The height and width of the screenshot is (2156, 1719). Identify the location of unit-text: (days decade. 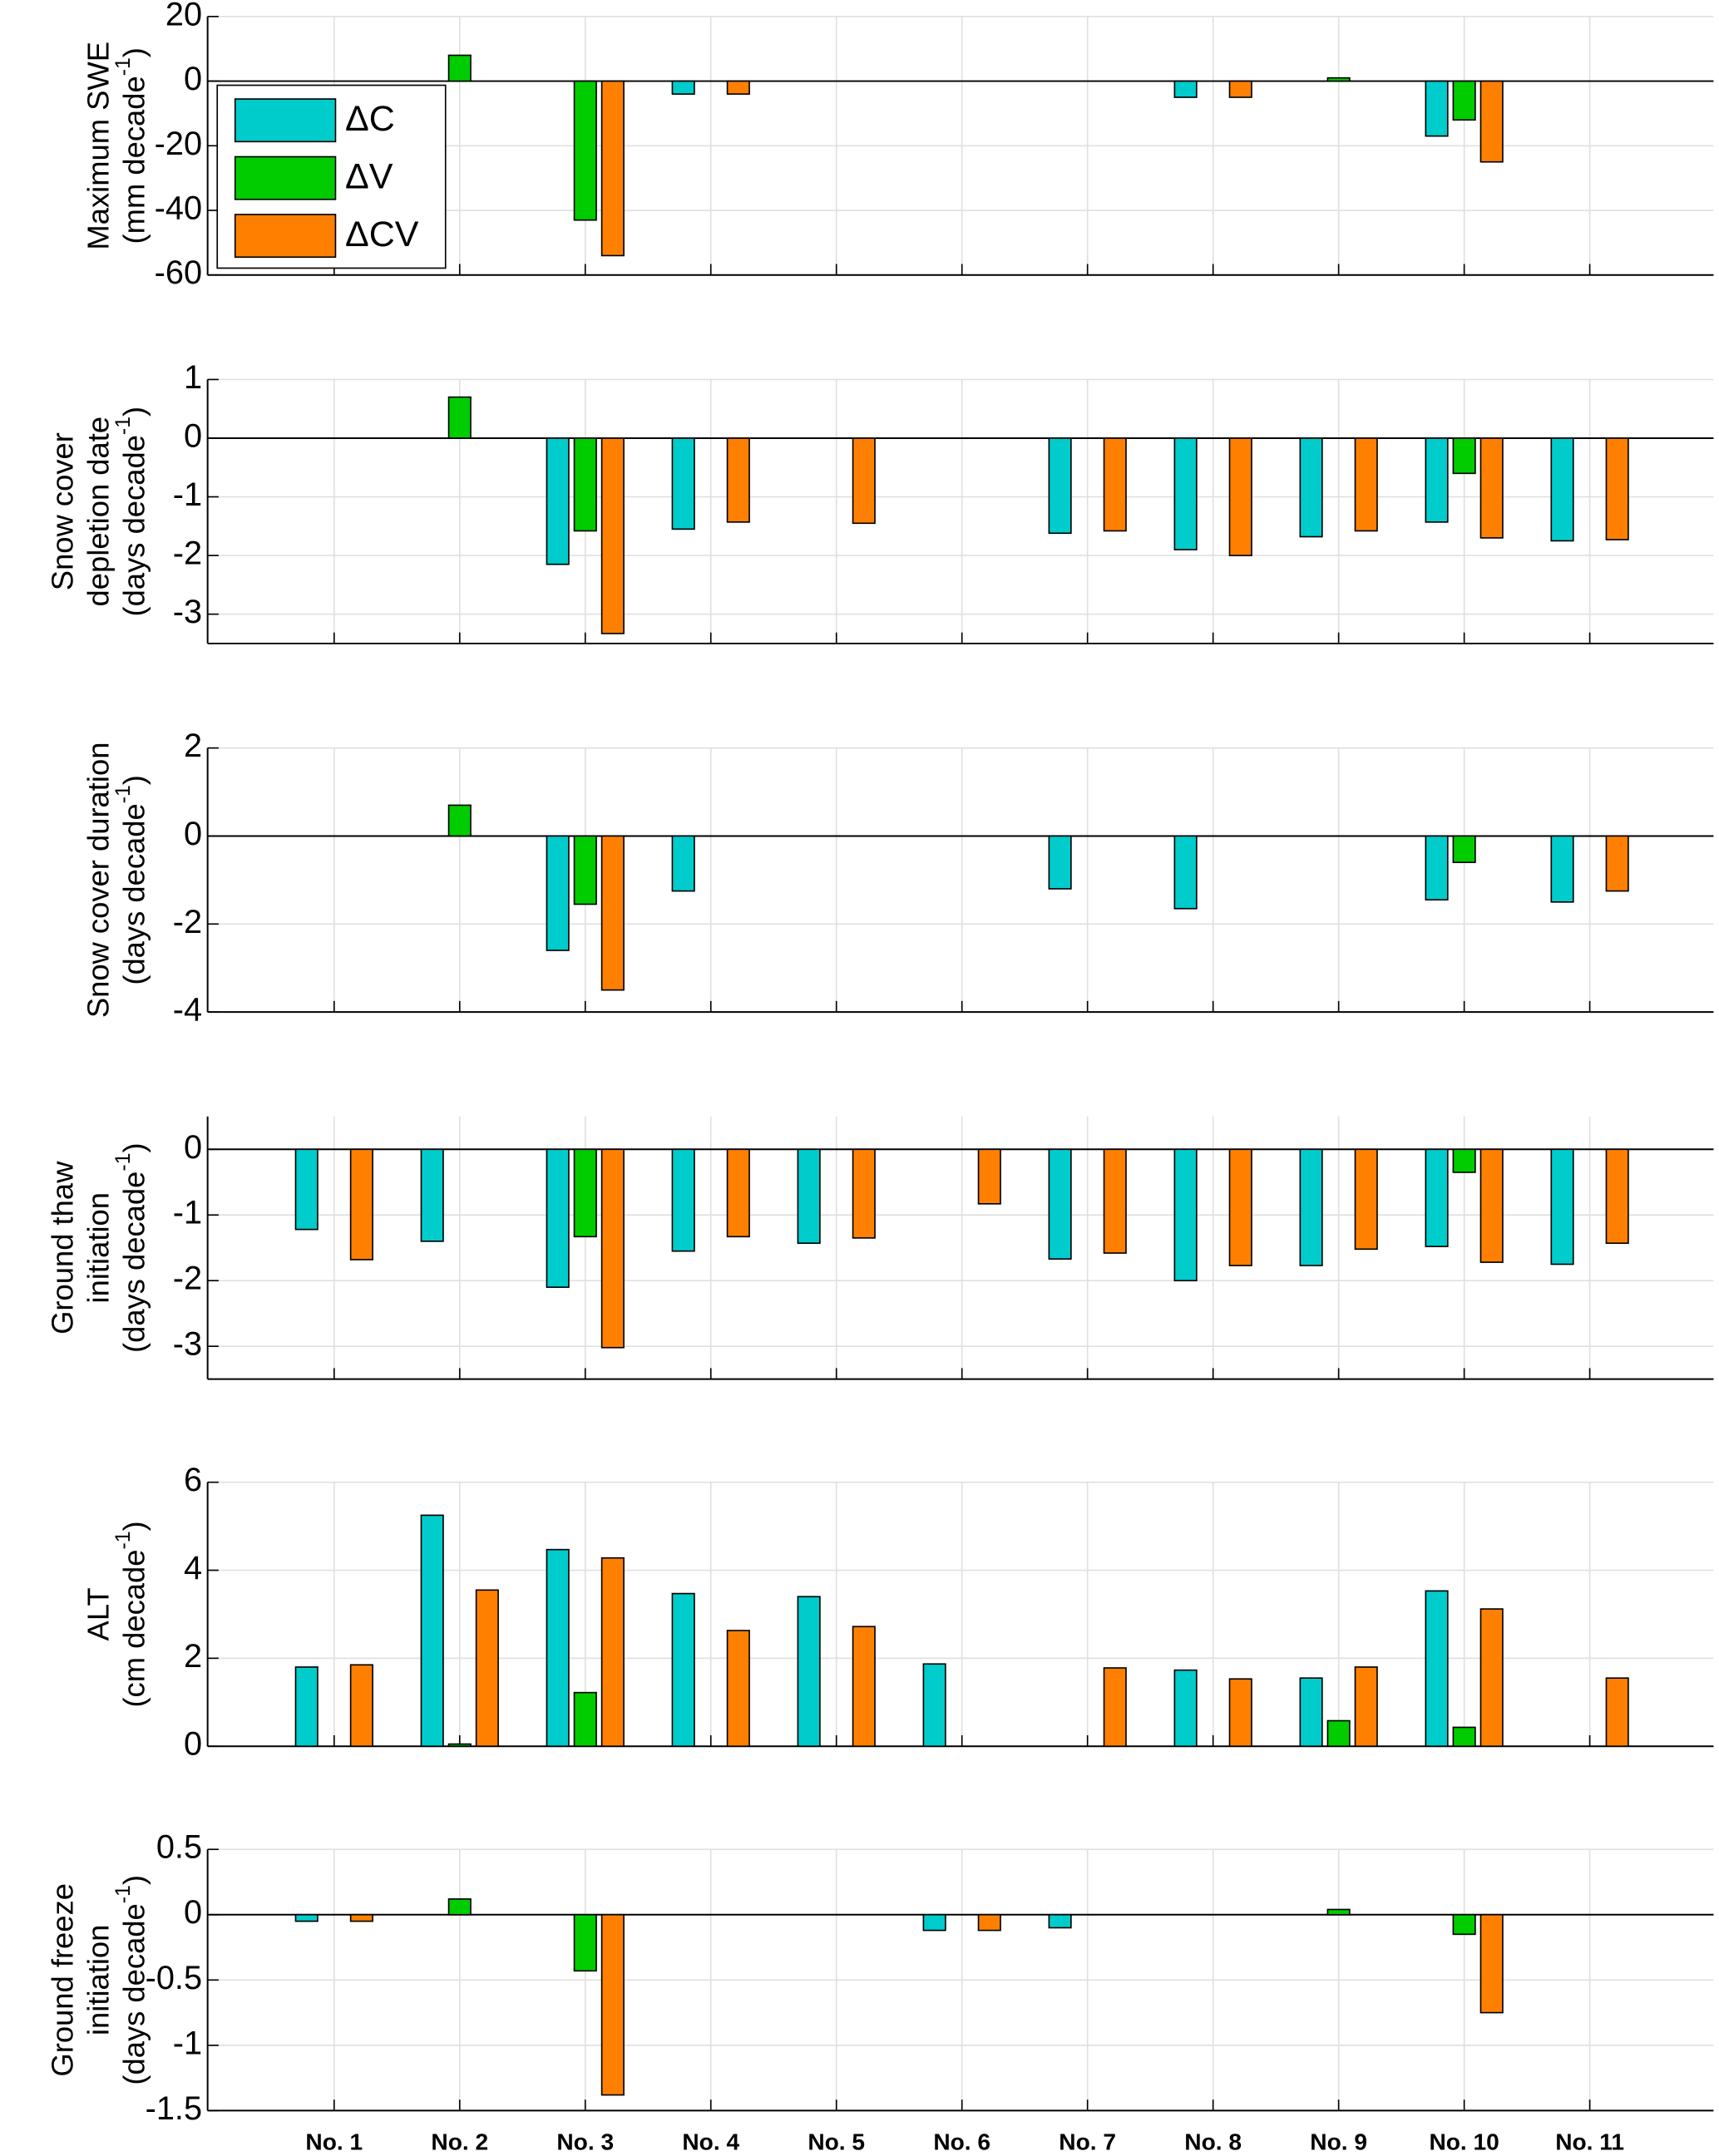
(133, 1993).